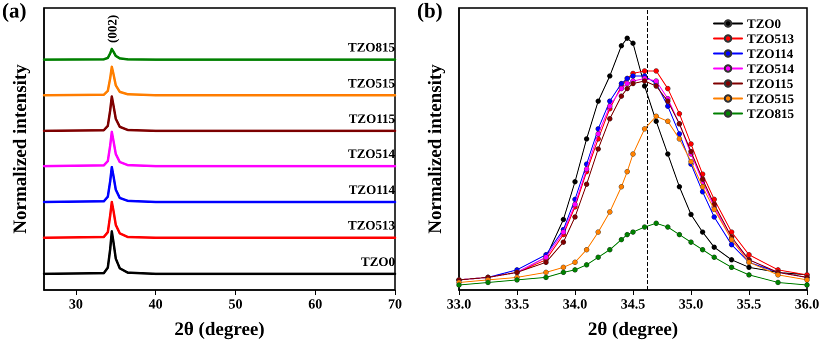 The width and height of the screenshot is (829, 347). I want to click on series-label: TZO514, so click(372, 154).